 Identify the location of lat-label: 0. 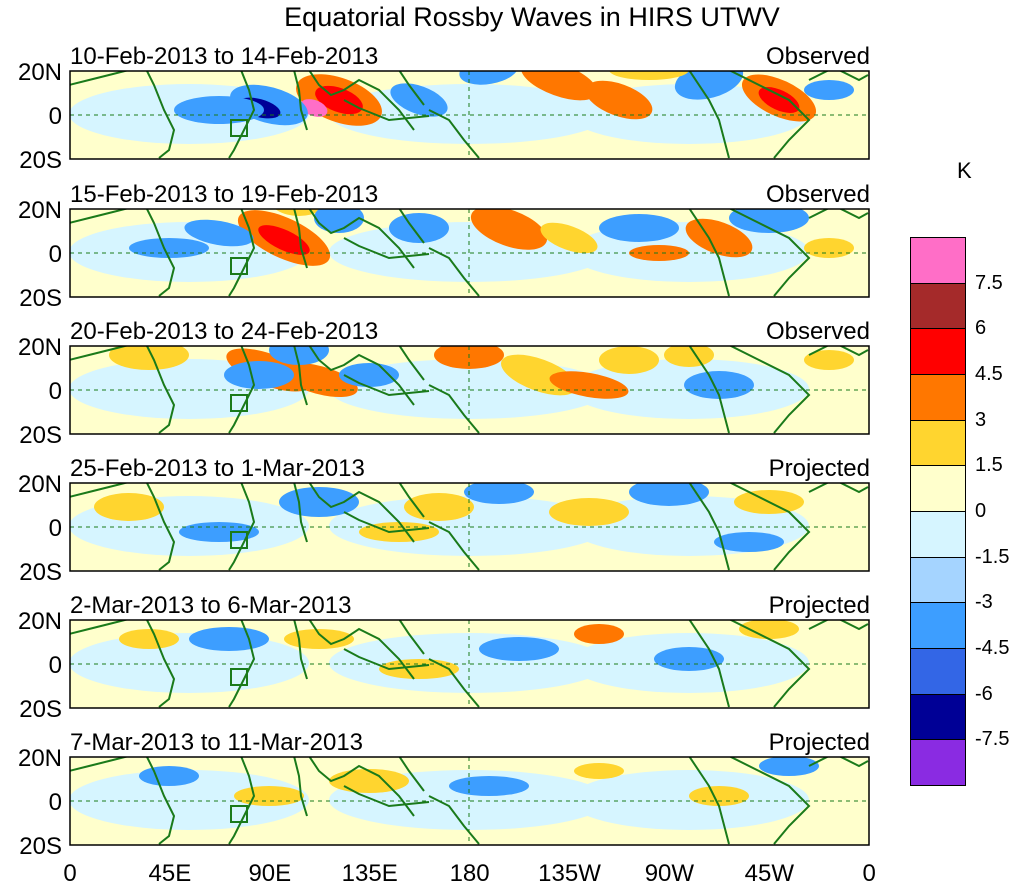
(55, 665).